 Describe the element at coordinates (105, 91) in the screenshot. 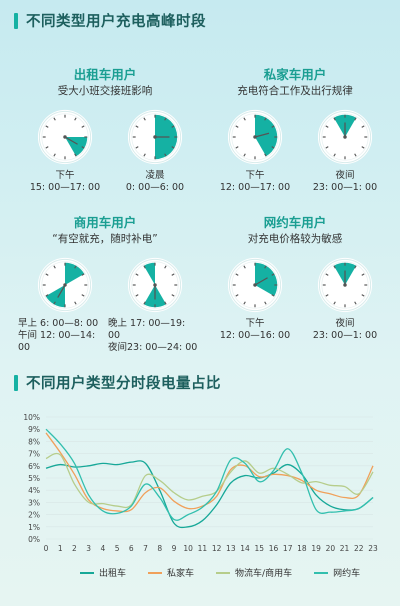

I see `user-desc: 受大小班交接班影响` at that location.